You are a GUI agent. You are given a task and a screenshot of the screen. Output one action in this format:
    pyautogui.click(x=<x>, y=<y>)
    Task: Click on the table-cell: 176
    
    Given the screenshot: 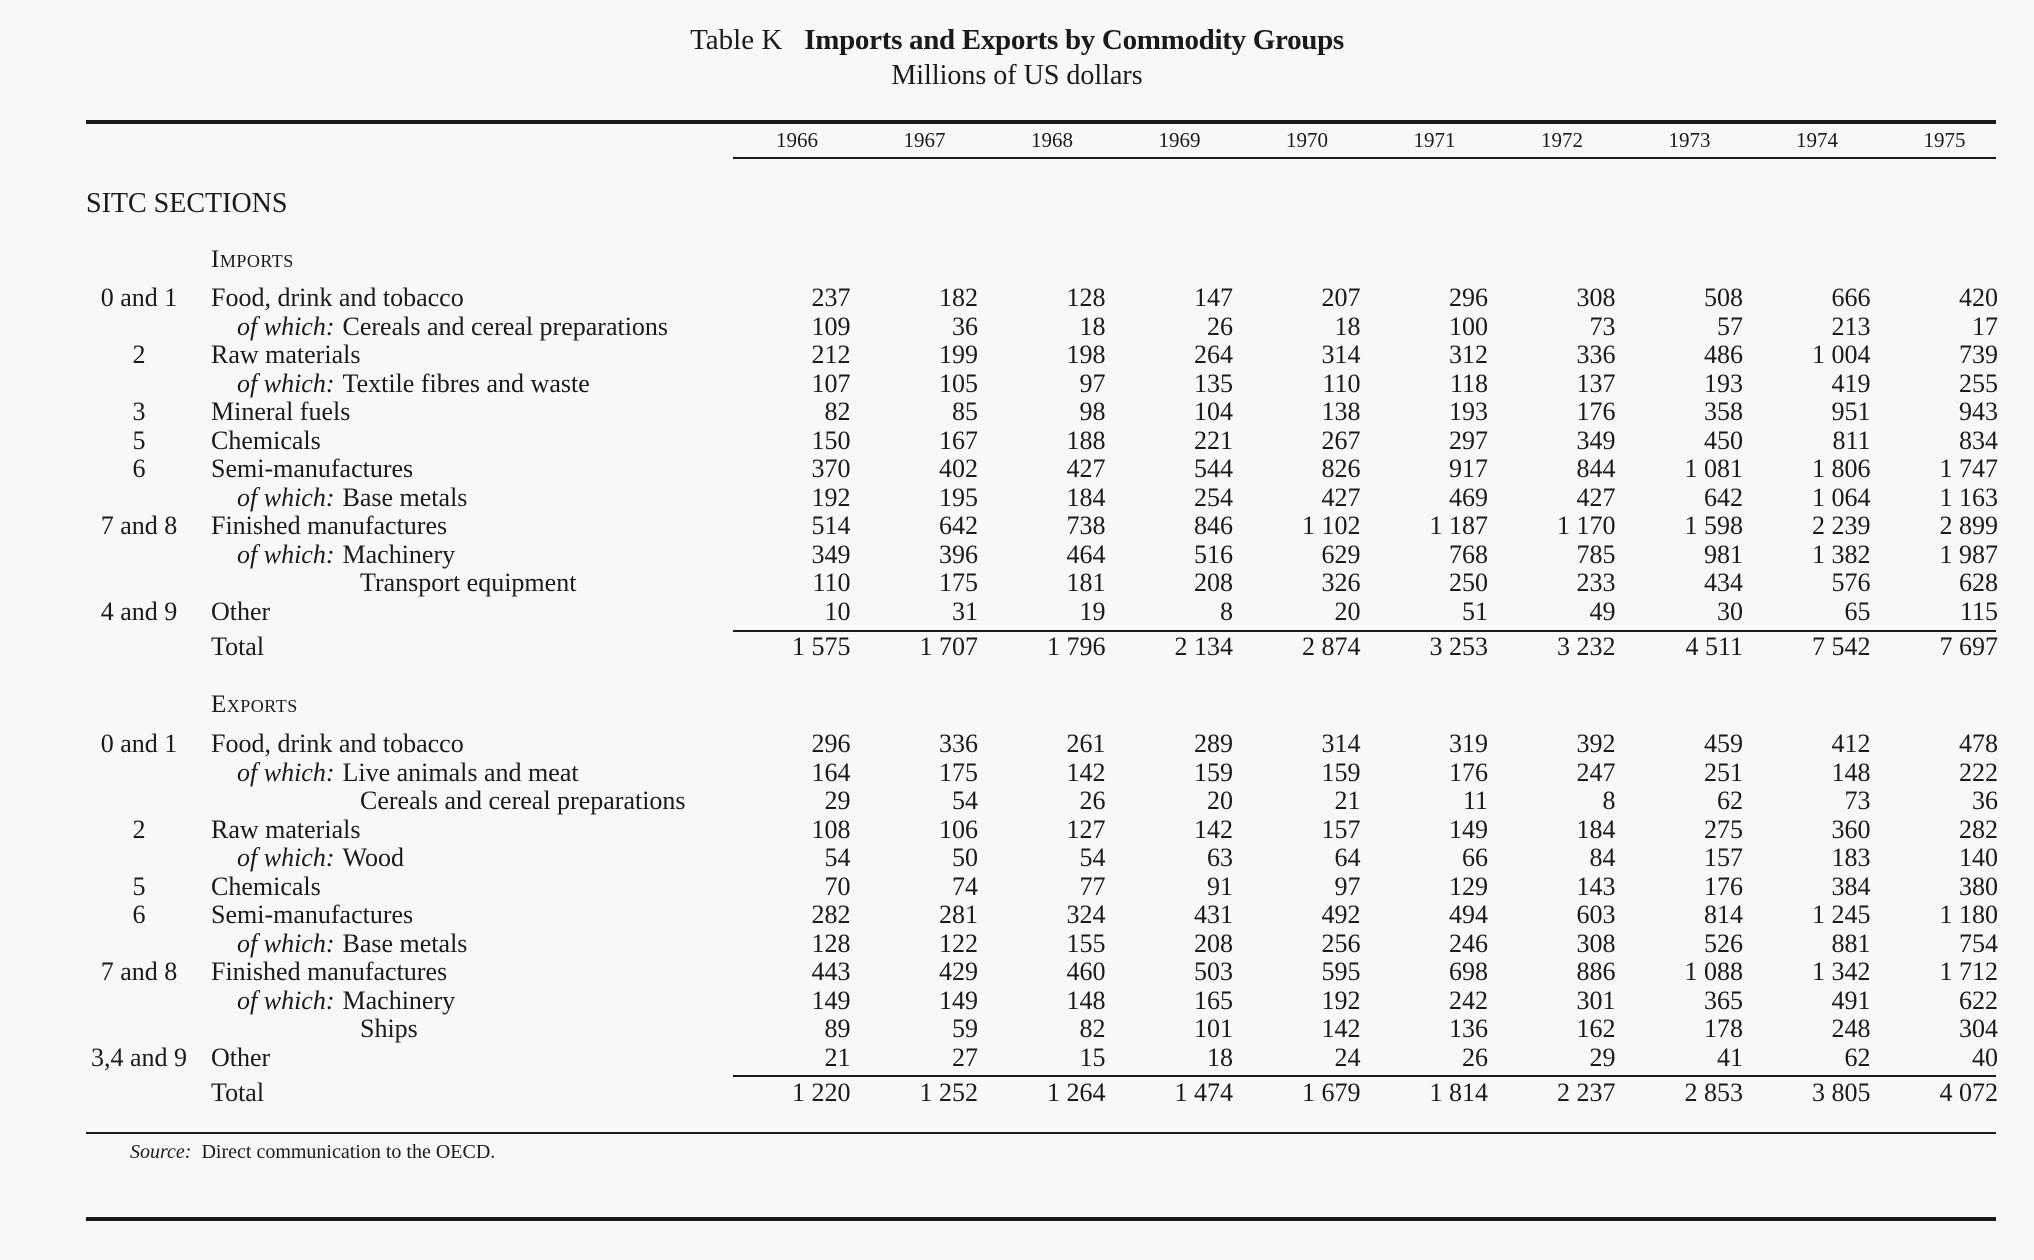 What is the action you would take?
    pyautogui.click(x=1468, y=772)
    